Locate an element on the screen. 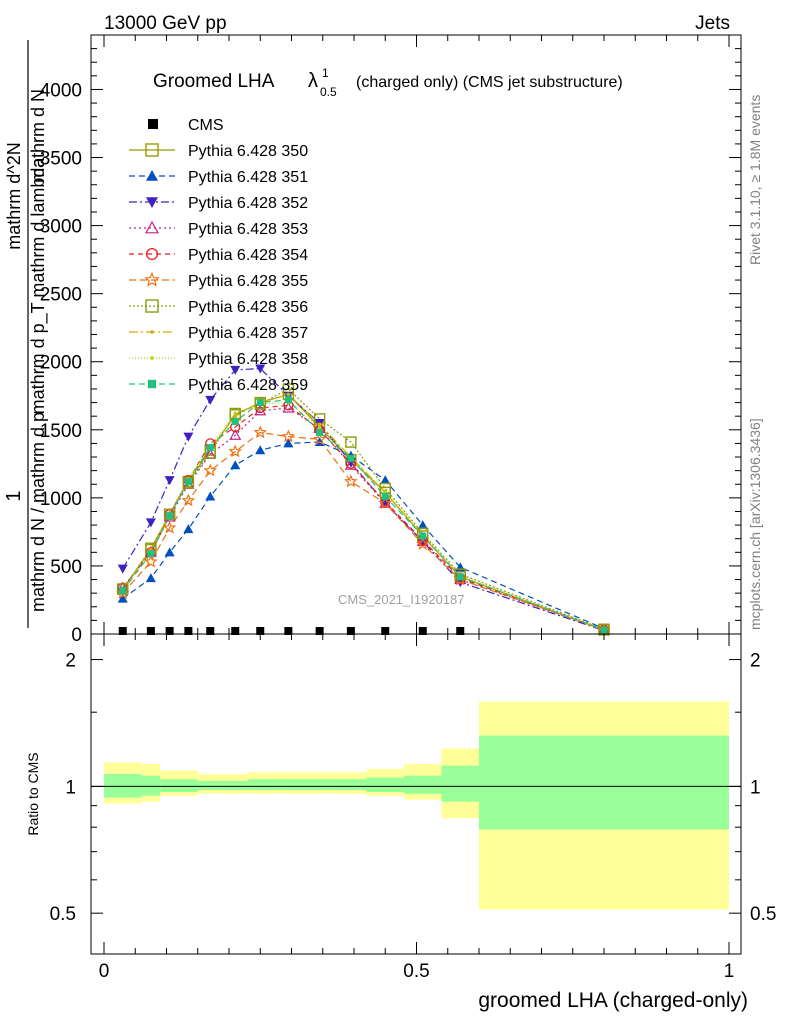 Image resolution: width=786 pixels, height=1024 pixels. title-sub: 0.5 is located at coordinates (328, 92).